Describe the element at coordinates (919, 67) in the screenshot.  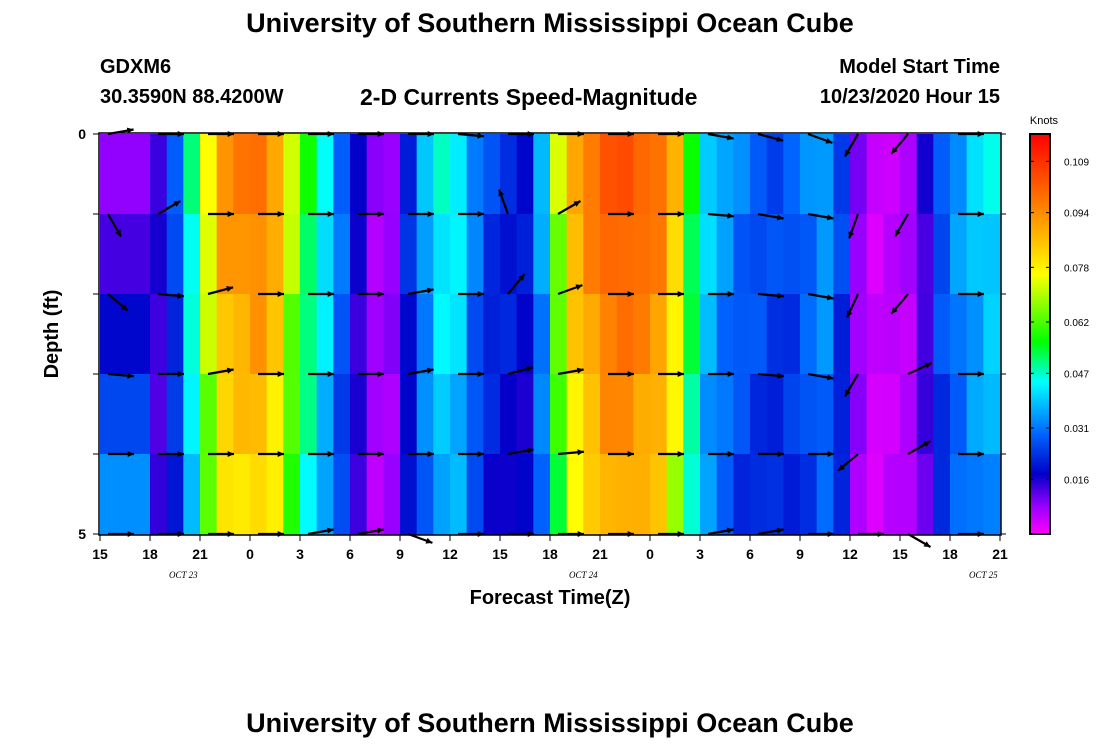
I see `model-start-label: Model Start Time` at that location.